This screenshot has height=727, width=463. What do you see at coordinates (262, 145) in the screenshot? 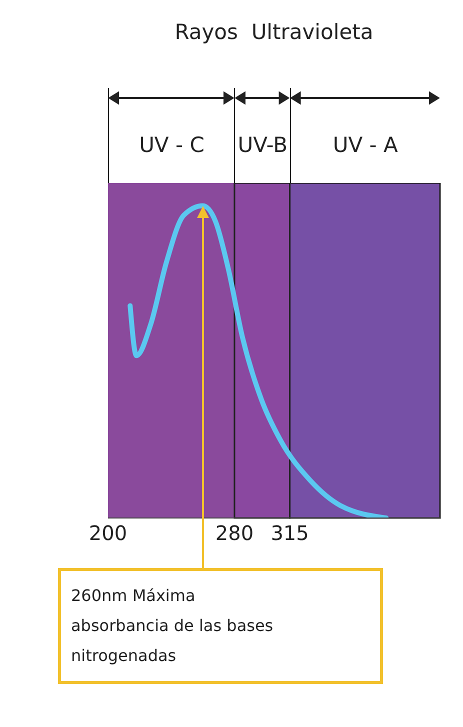
I see `band-label: UV-B` at bounding box center [262, 145].